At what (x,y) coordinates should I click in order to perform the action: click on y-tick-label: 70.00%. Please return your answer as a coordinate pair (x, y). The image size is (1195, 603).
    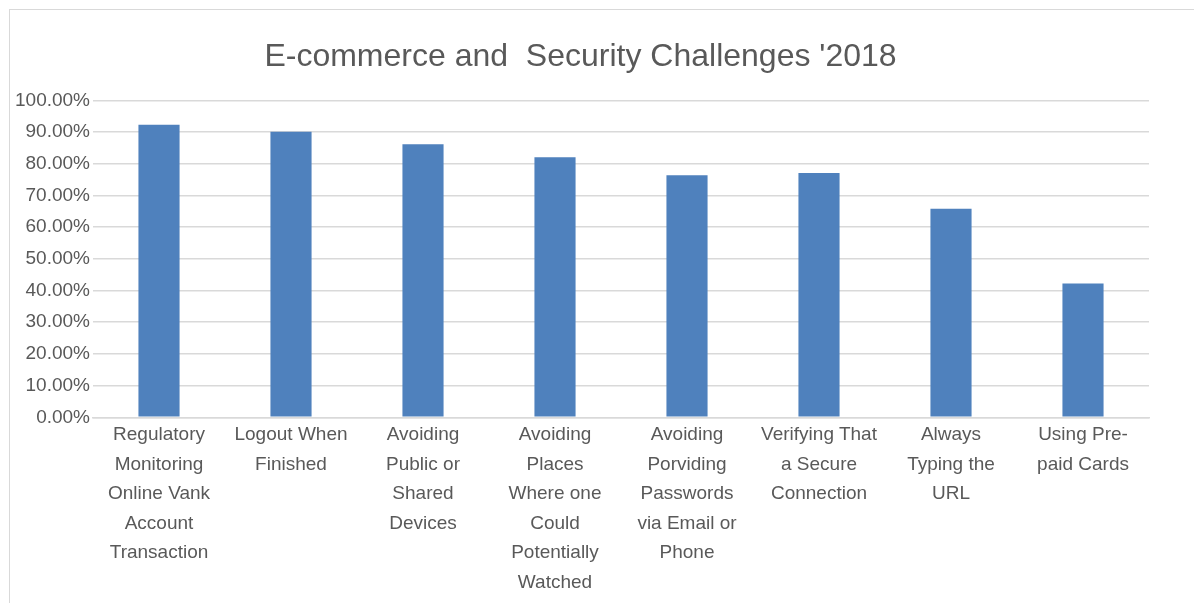
    Looking at the image, I should click on (58, 194).